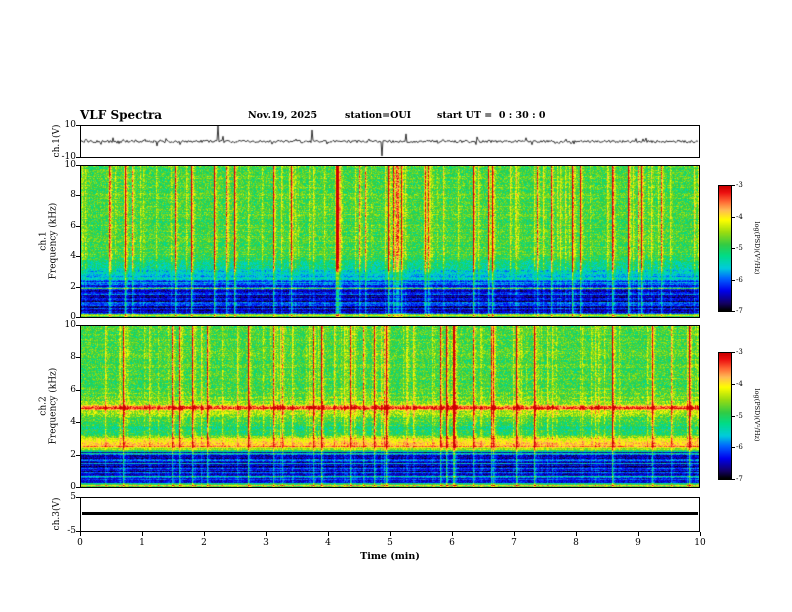 This screenshot has height=612, width=792. I want to click on y-tick-label: -5, so click(71, 531).